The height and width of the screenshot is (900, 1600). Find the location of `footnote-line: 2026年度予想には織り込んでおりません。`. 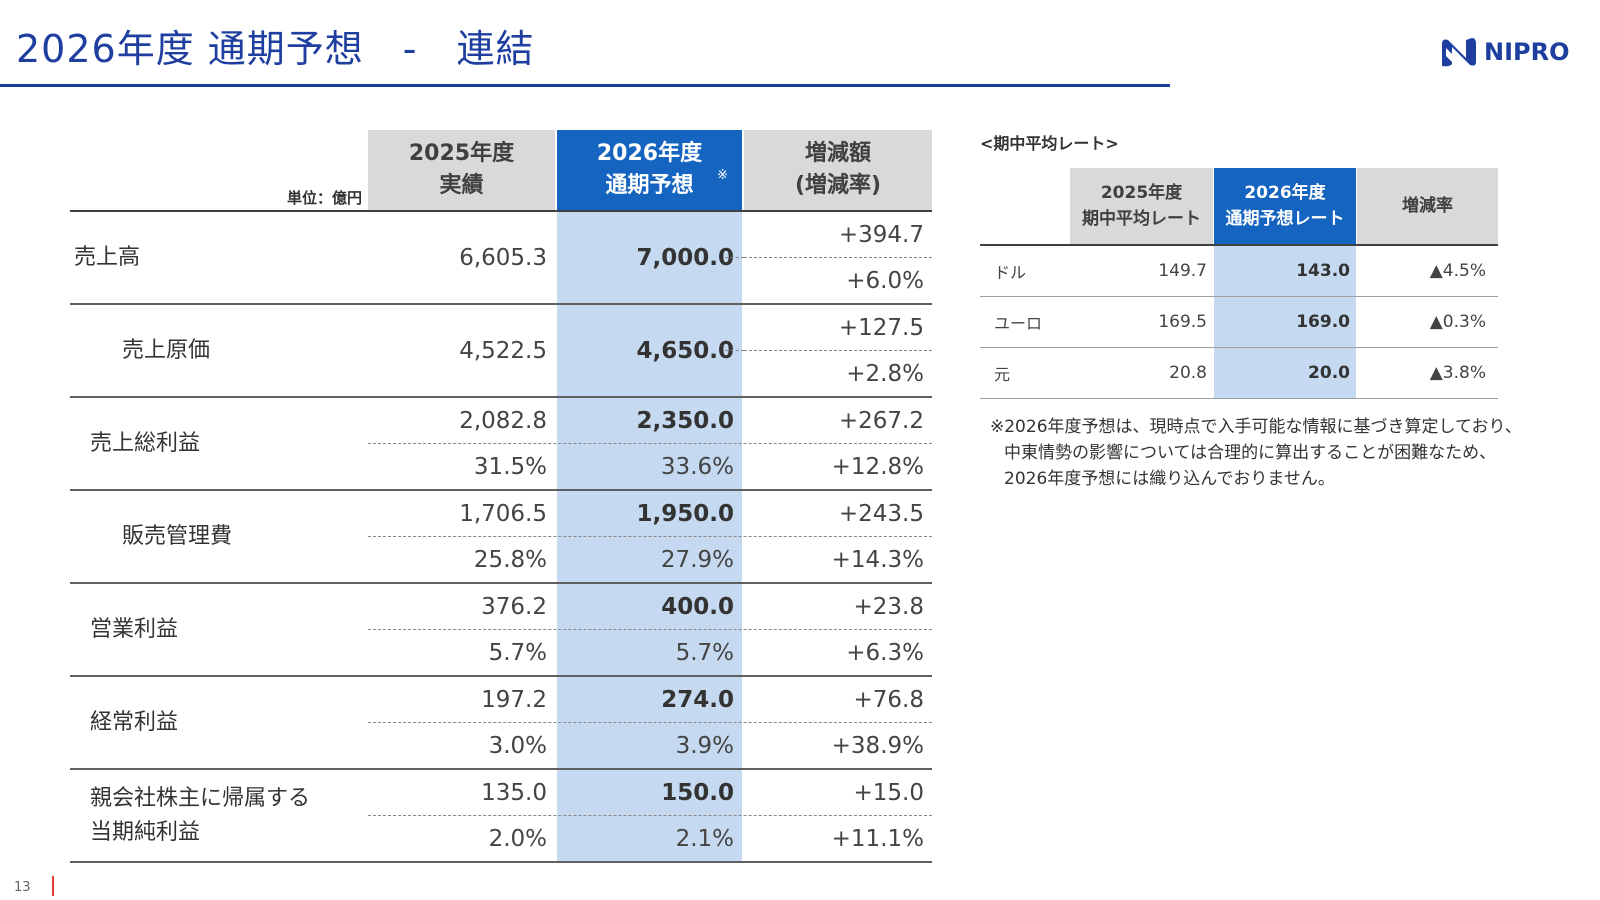

footnote-line: 2026年度予想には織り込んでおりません。 is located at coordinates (1169, 479).